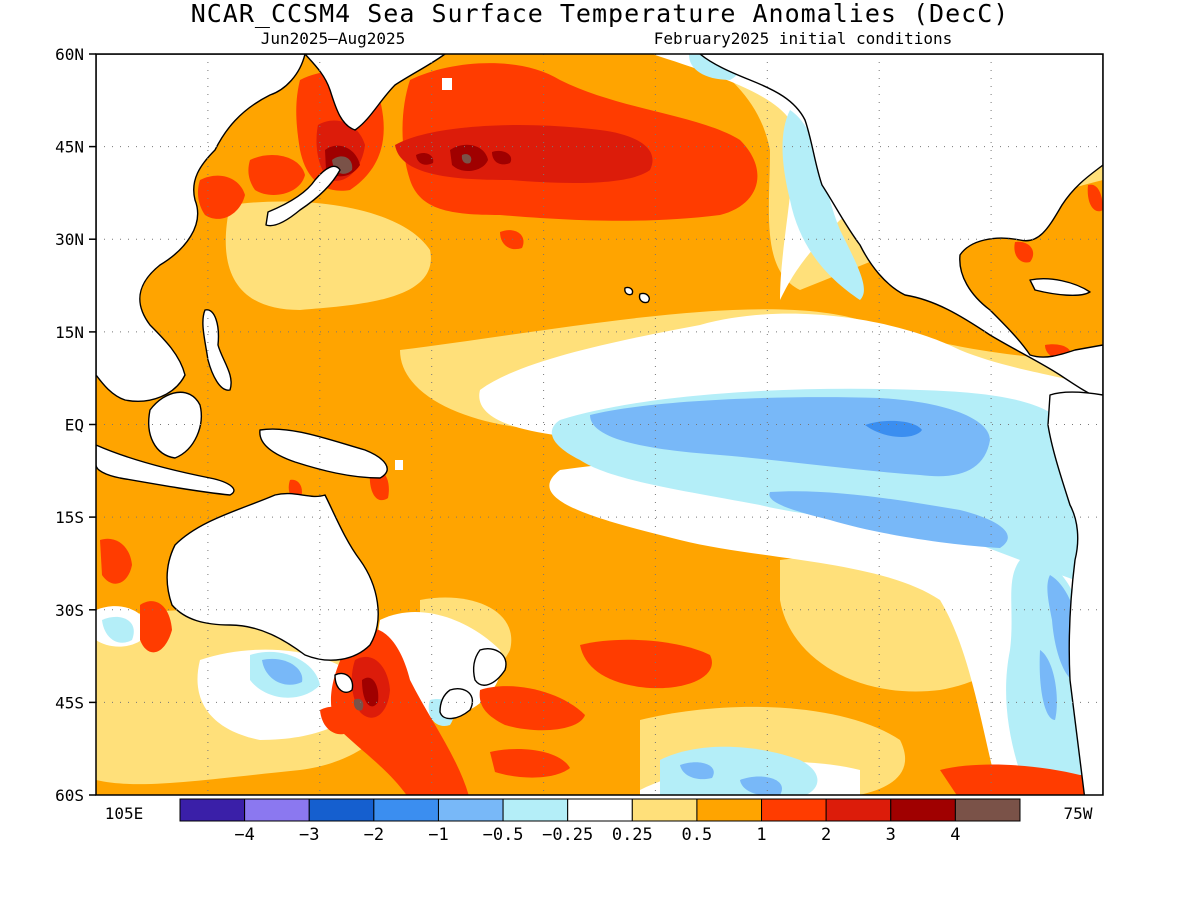 The image size is (1200, 900). I want to click on colorbar-label: −2, so click(374, 835).